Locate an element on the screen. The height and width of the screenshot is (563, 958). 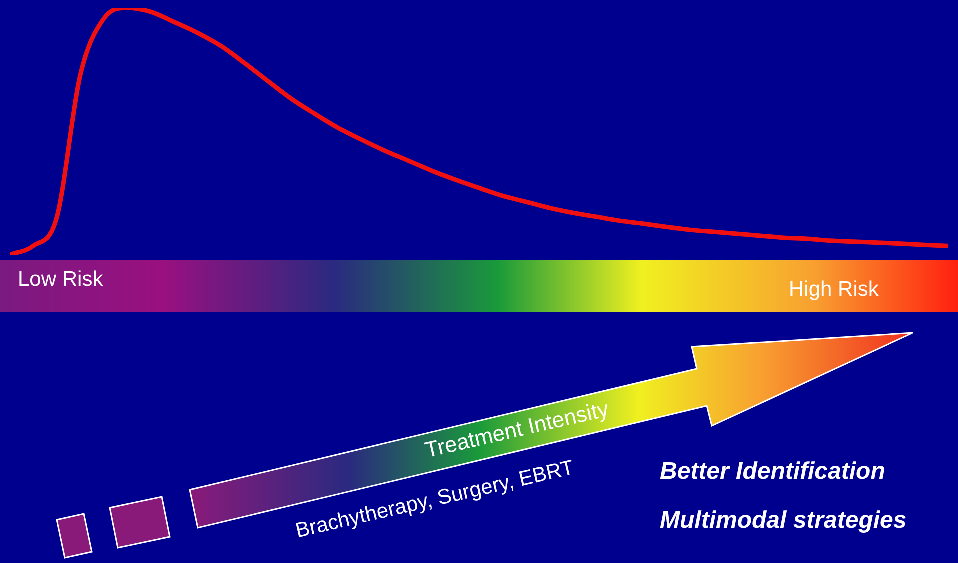
text: High Risk is located at coordinates (834, 290).